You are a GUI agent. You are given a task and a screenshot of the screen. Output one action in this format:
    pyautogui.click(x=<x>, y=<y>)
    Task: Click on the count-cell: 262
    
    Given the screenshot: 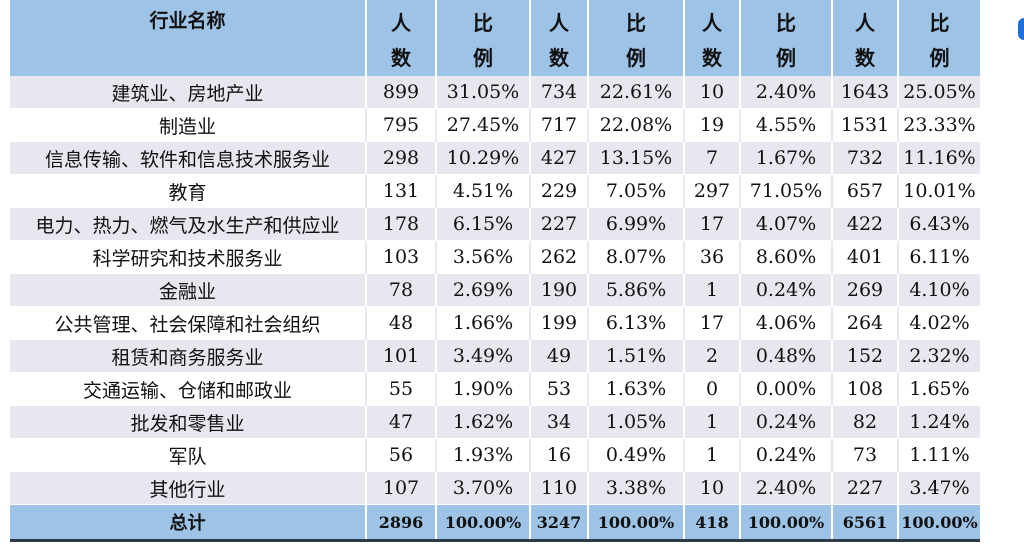 What is the action you would take?
    pyautogui.click(x=559, y=257)
    